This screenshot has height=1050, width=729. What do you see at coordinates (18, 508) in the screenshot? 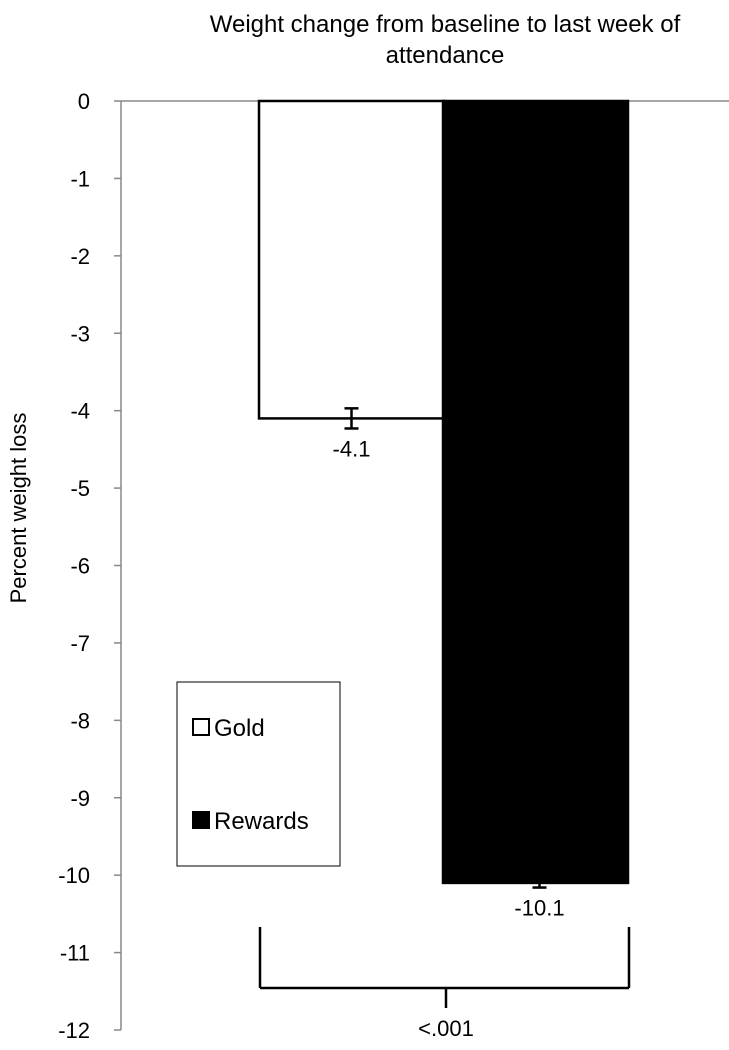
I see `y-axis-label: Percent weight loss` at bounding box center [18, 508].